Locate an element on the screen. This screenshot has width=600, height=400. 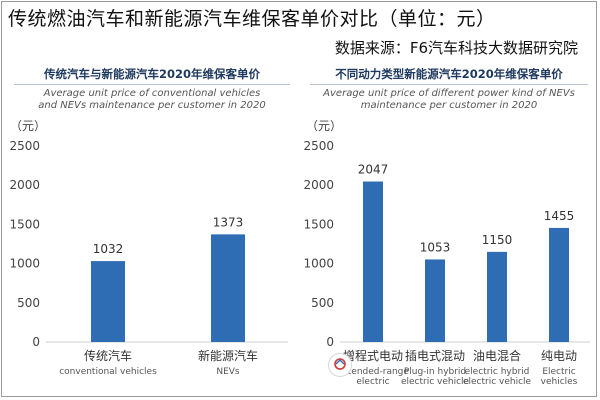
data-source: 数据来源：F6汽车科技大数据研究院 is located at coordinates (456, 48).